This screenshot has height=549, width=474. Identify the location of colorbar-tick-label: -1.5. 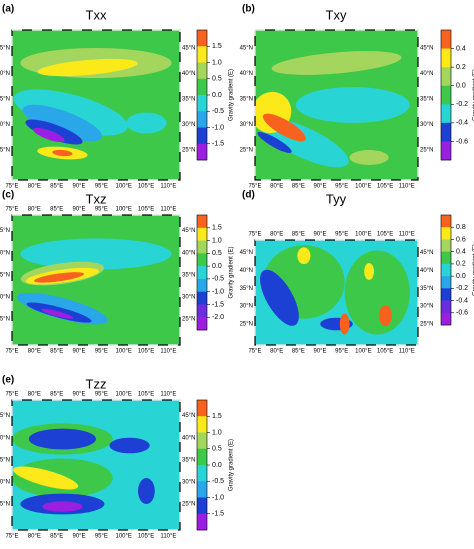
(218, 304).